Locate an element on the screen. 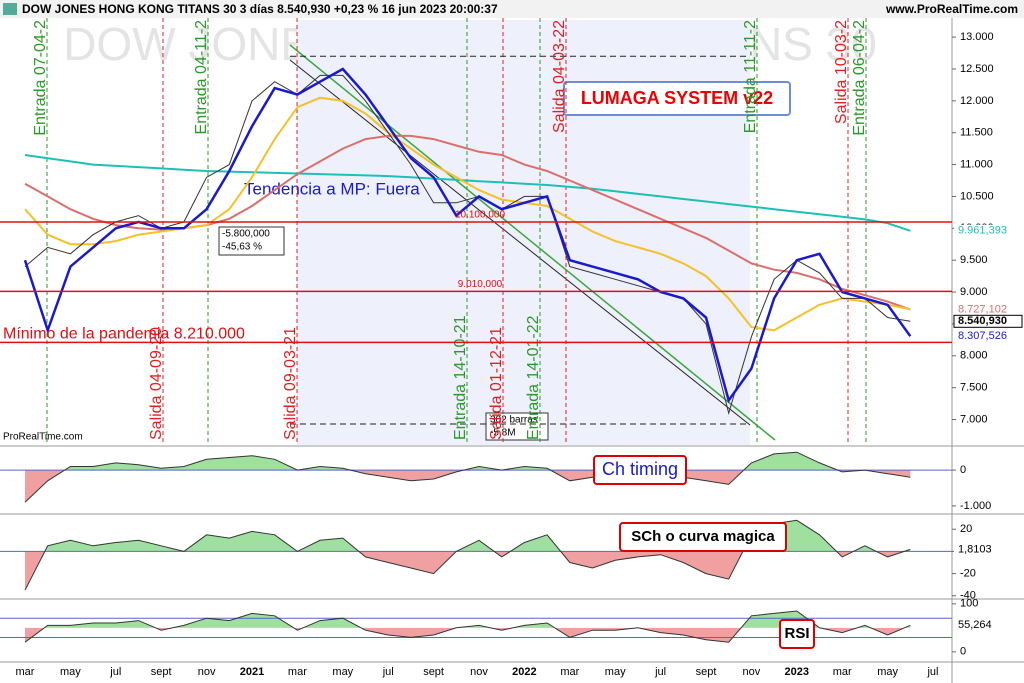 This screenshot has height=683, width=1024. level-label: 9.010,000 is located at coordinates (480, 284).